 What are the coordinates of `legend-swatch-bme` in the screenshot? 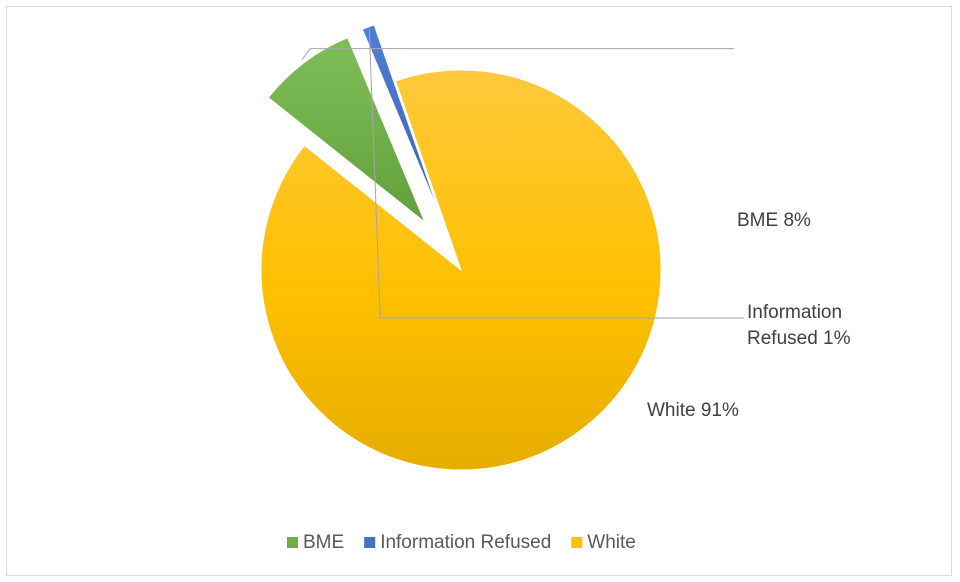 It's located at (292, 542).